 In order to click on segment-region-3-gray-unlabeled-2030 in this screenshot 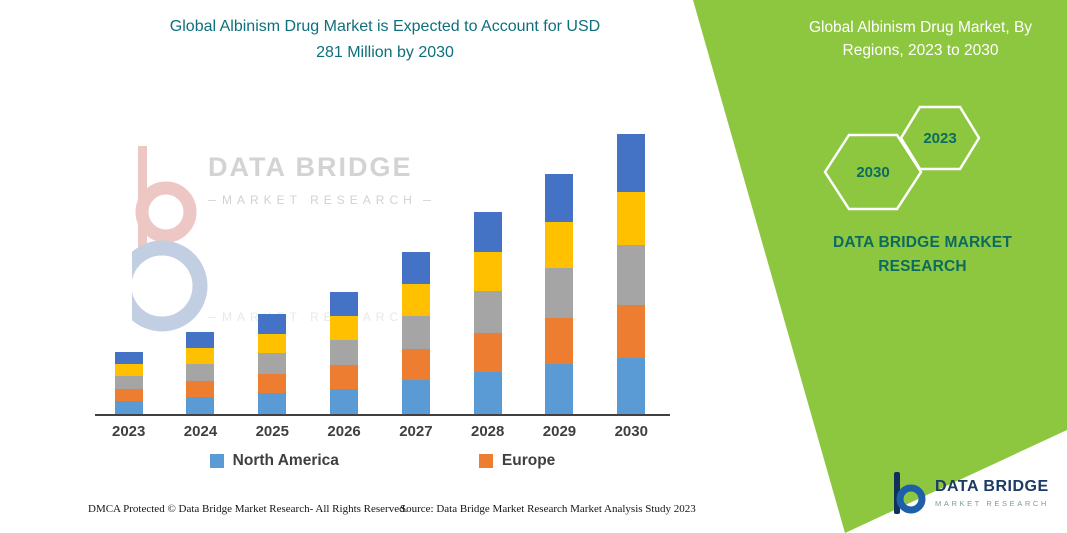, I will do `click(631, 275)`.